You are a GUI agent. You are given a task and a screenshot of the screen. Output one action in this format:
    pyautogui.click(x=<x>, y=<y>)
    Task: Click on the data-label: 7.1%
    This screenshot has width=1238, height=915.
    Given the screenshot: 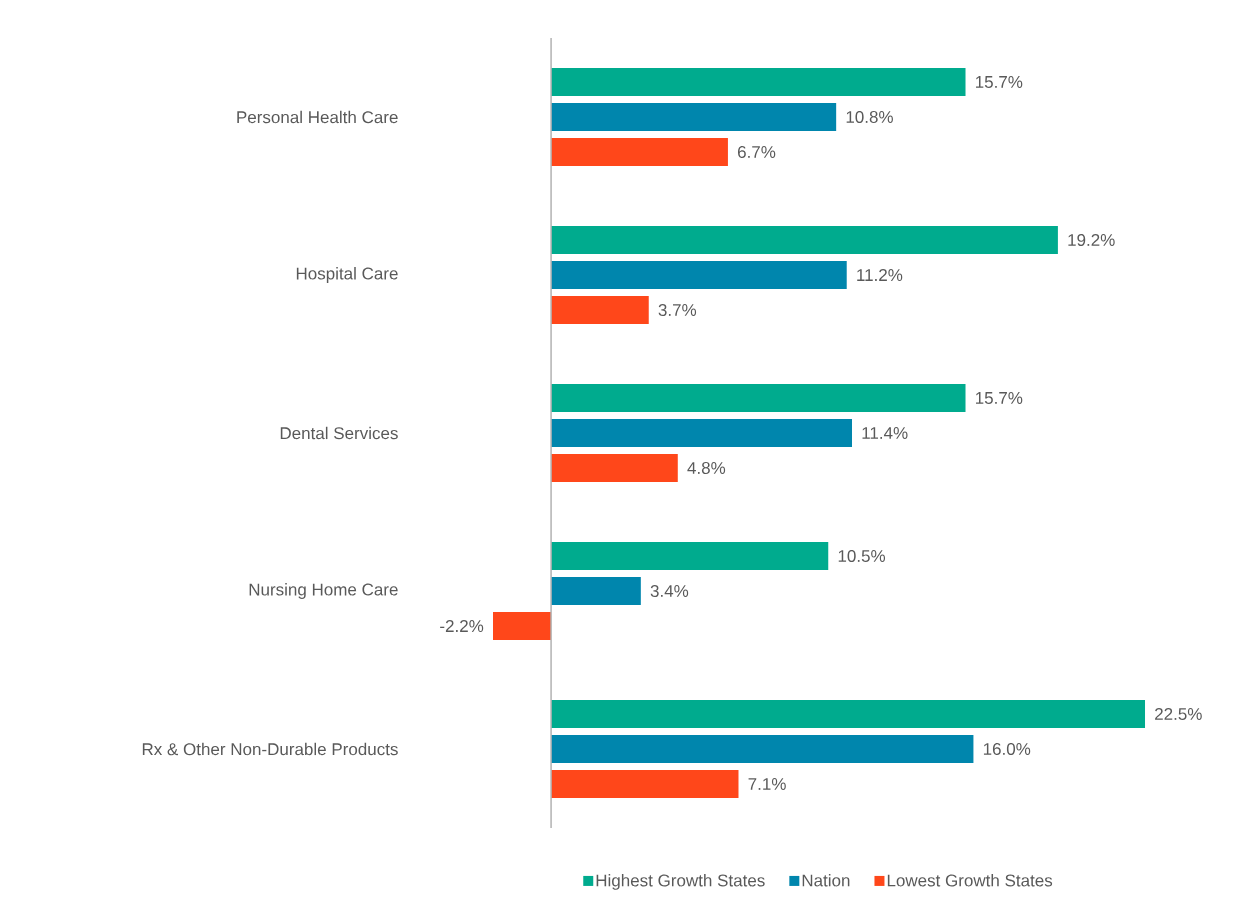 What is the action you would take?
    pyautogui.click(x=767, y=784)
    